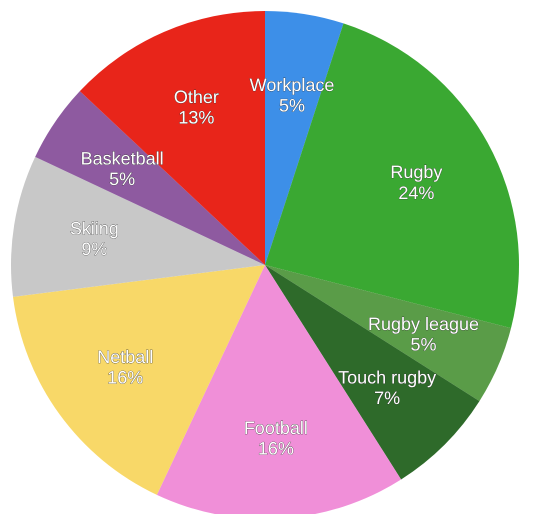 Image resolution: width=536 pixels, height=522 pixels. Describe the element at coordinates (94, 249) in the screenshot. I see `data-label: 9%` at that location.